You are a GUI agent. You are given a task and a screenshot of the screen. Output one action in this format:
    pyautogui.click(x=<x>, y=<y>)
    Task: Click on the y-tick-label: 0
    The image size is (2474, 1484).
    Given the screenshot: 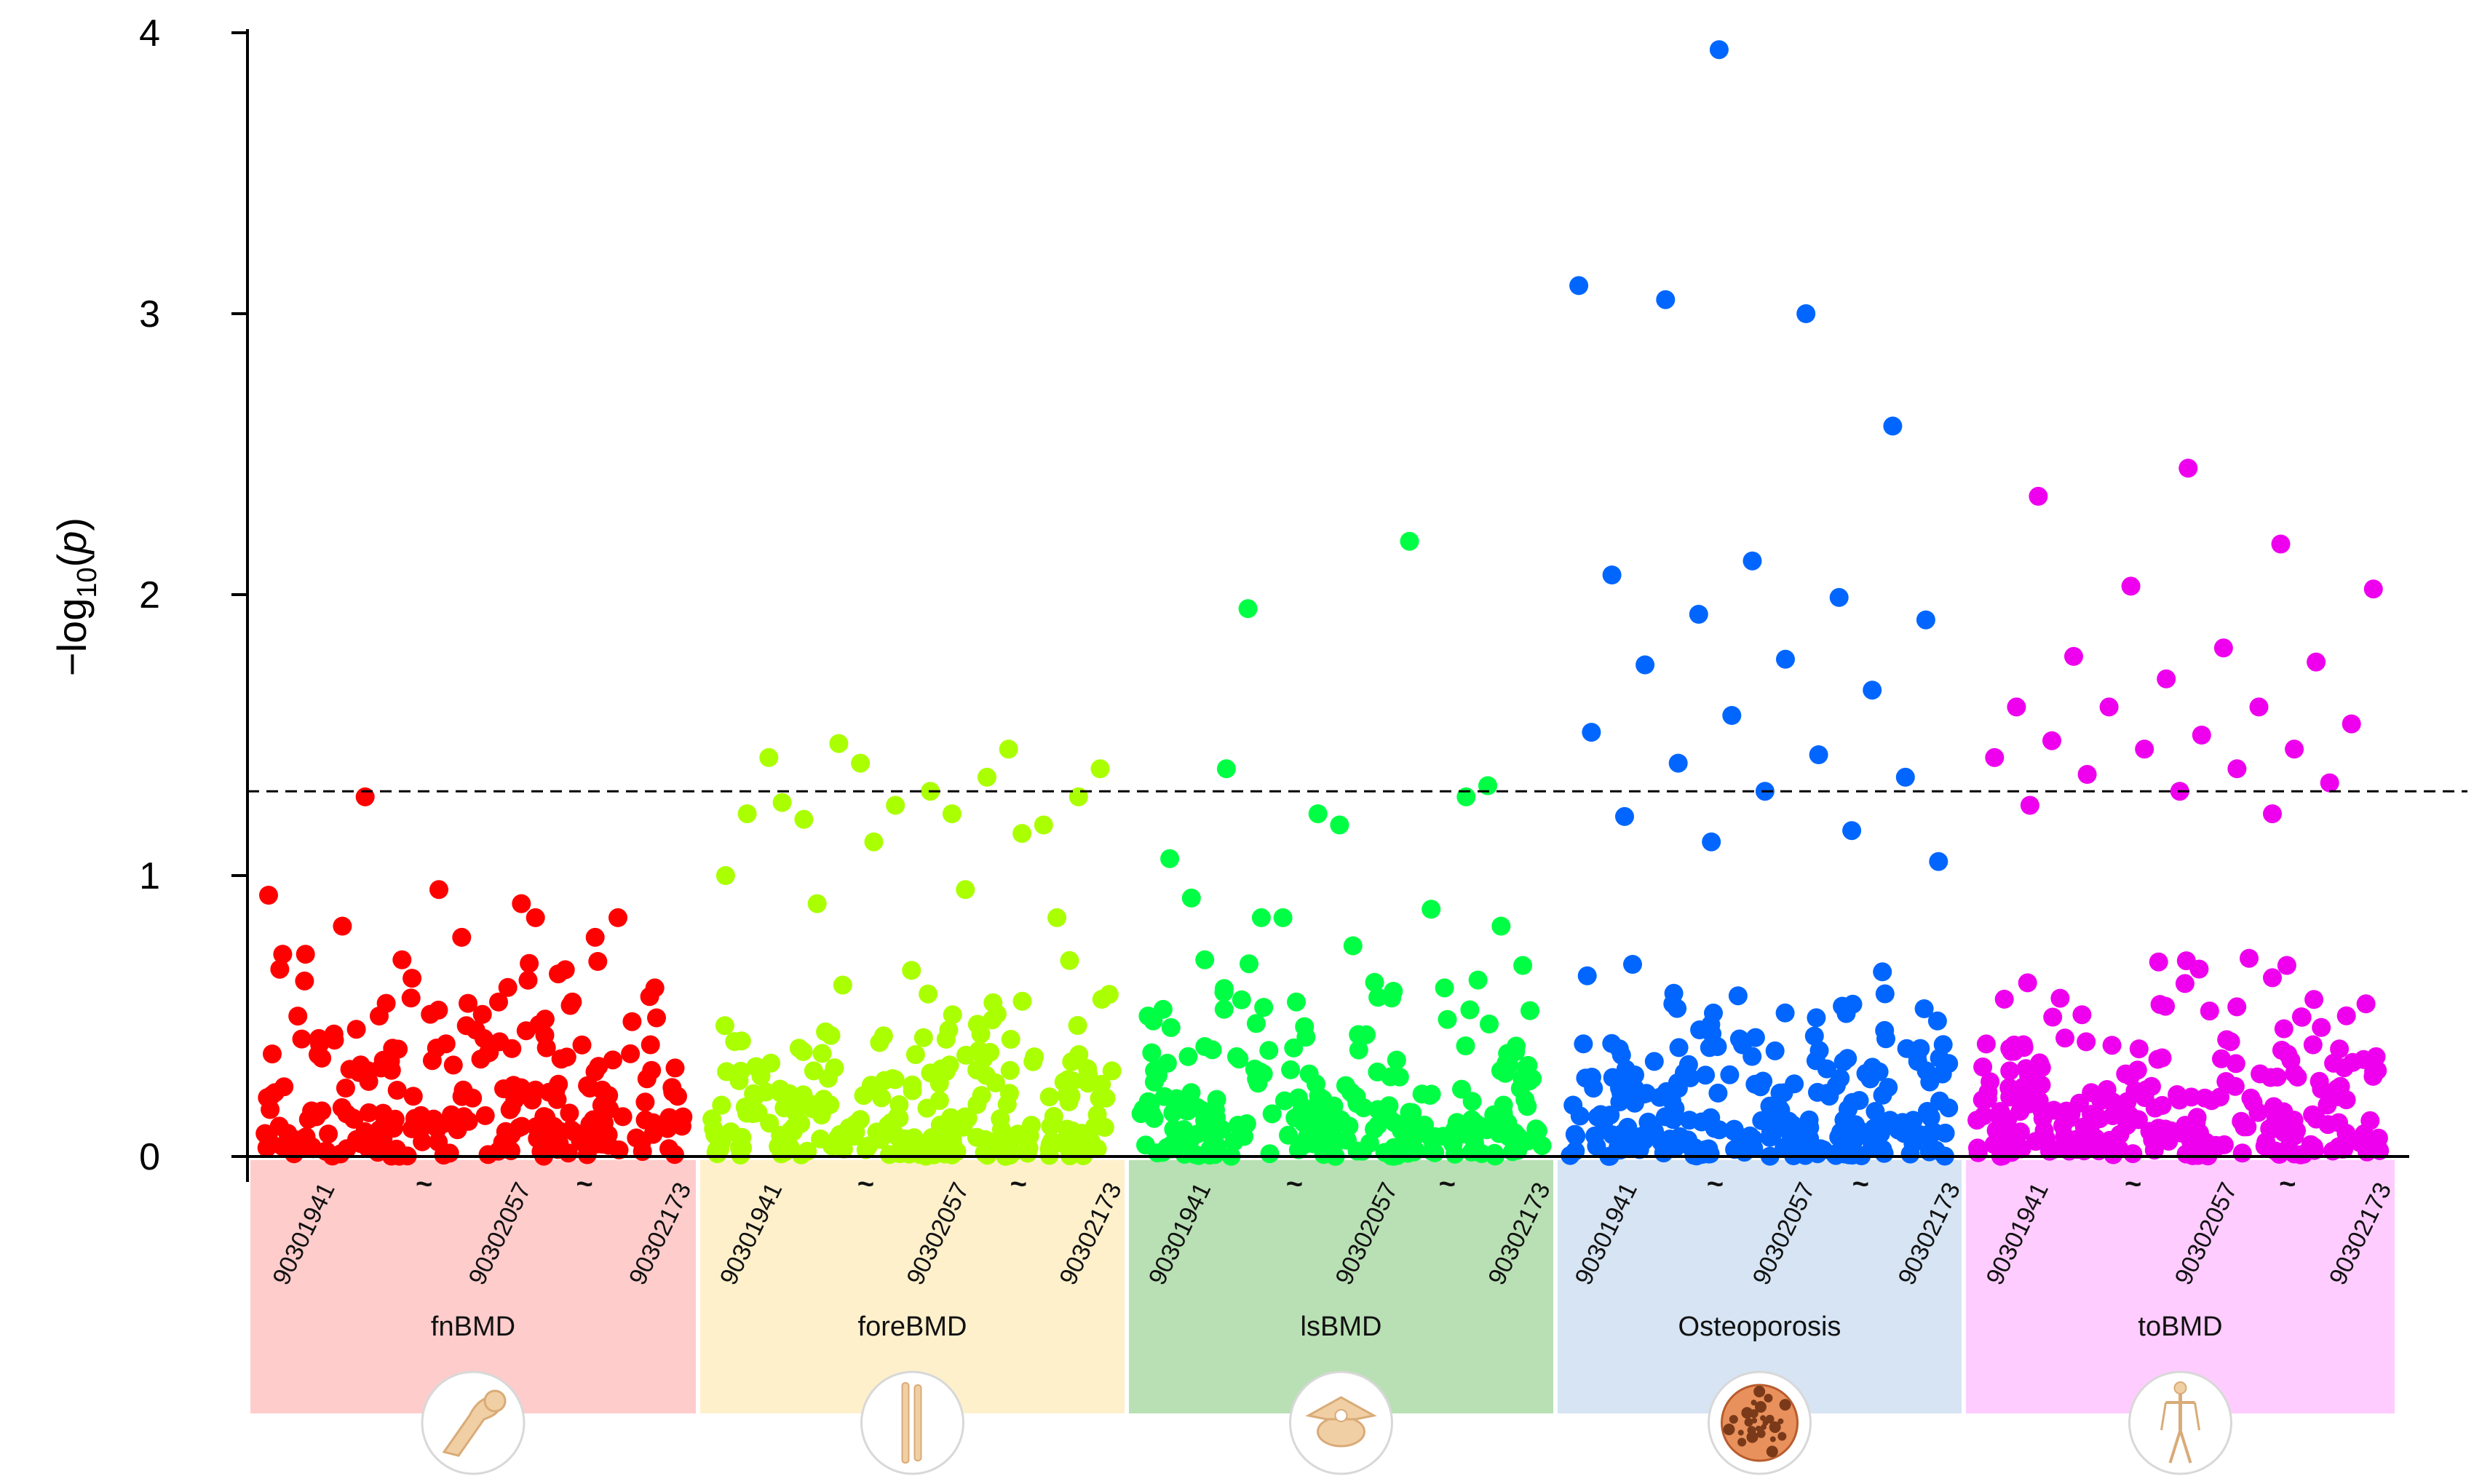 What is the action you would take?
    pyautogui.click(x=149, y=1157)
    